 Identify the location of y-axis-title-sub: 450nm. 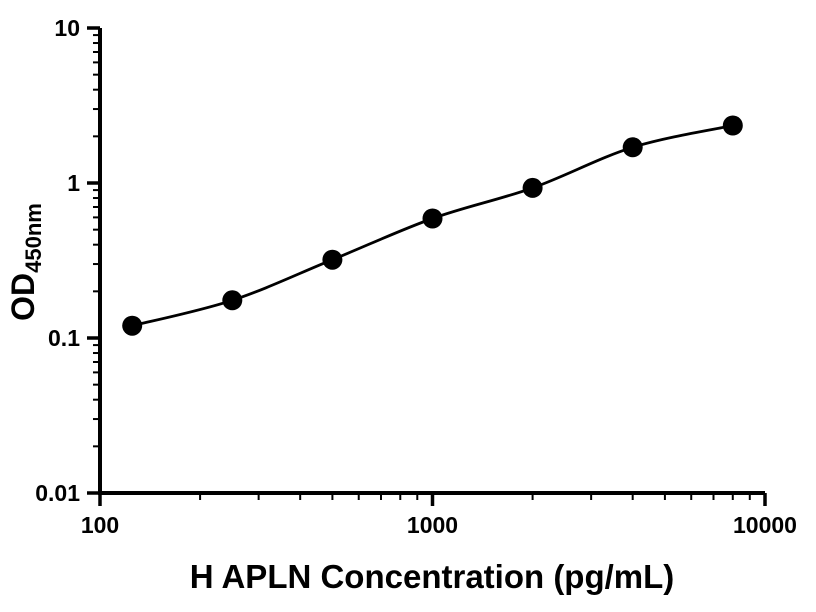
(33, 238).